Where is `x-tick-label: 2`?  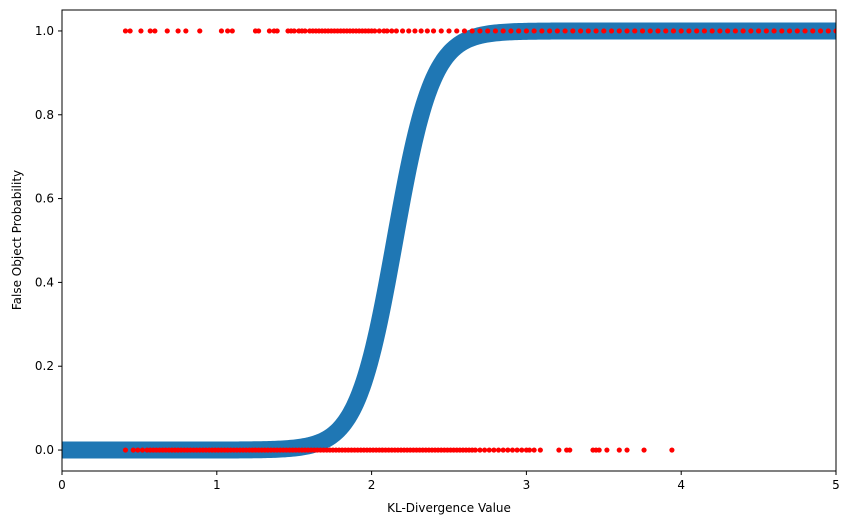
x-tick-label: 2 is located at coordinates (372, 485).